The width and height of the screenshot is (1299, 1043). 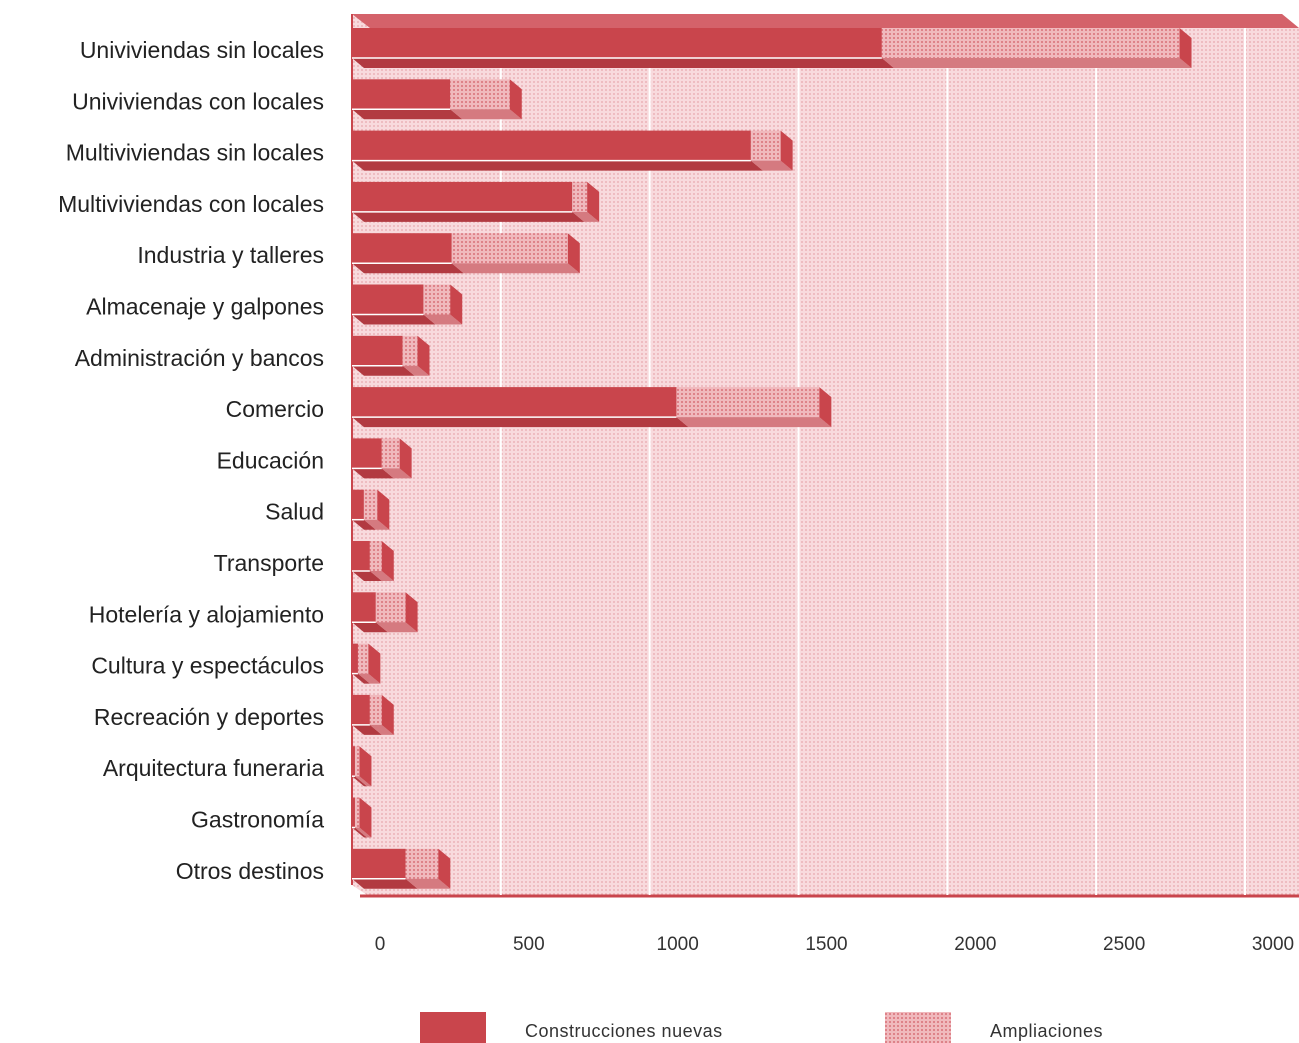 I want to click on category-label-6: Administración y bancos, so click(x=199, y=358).